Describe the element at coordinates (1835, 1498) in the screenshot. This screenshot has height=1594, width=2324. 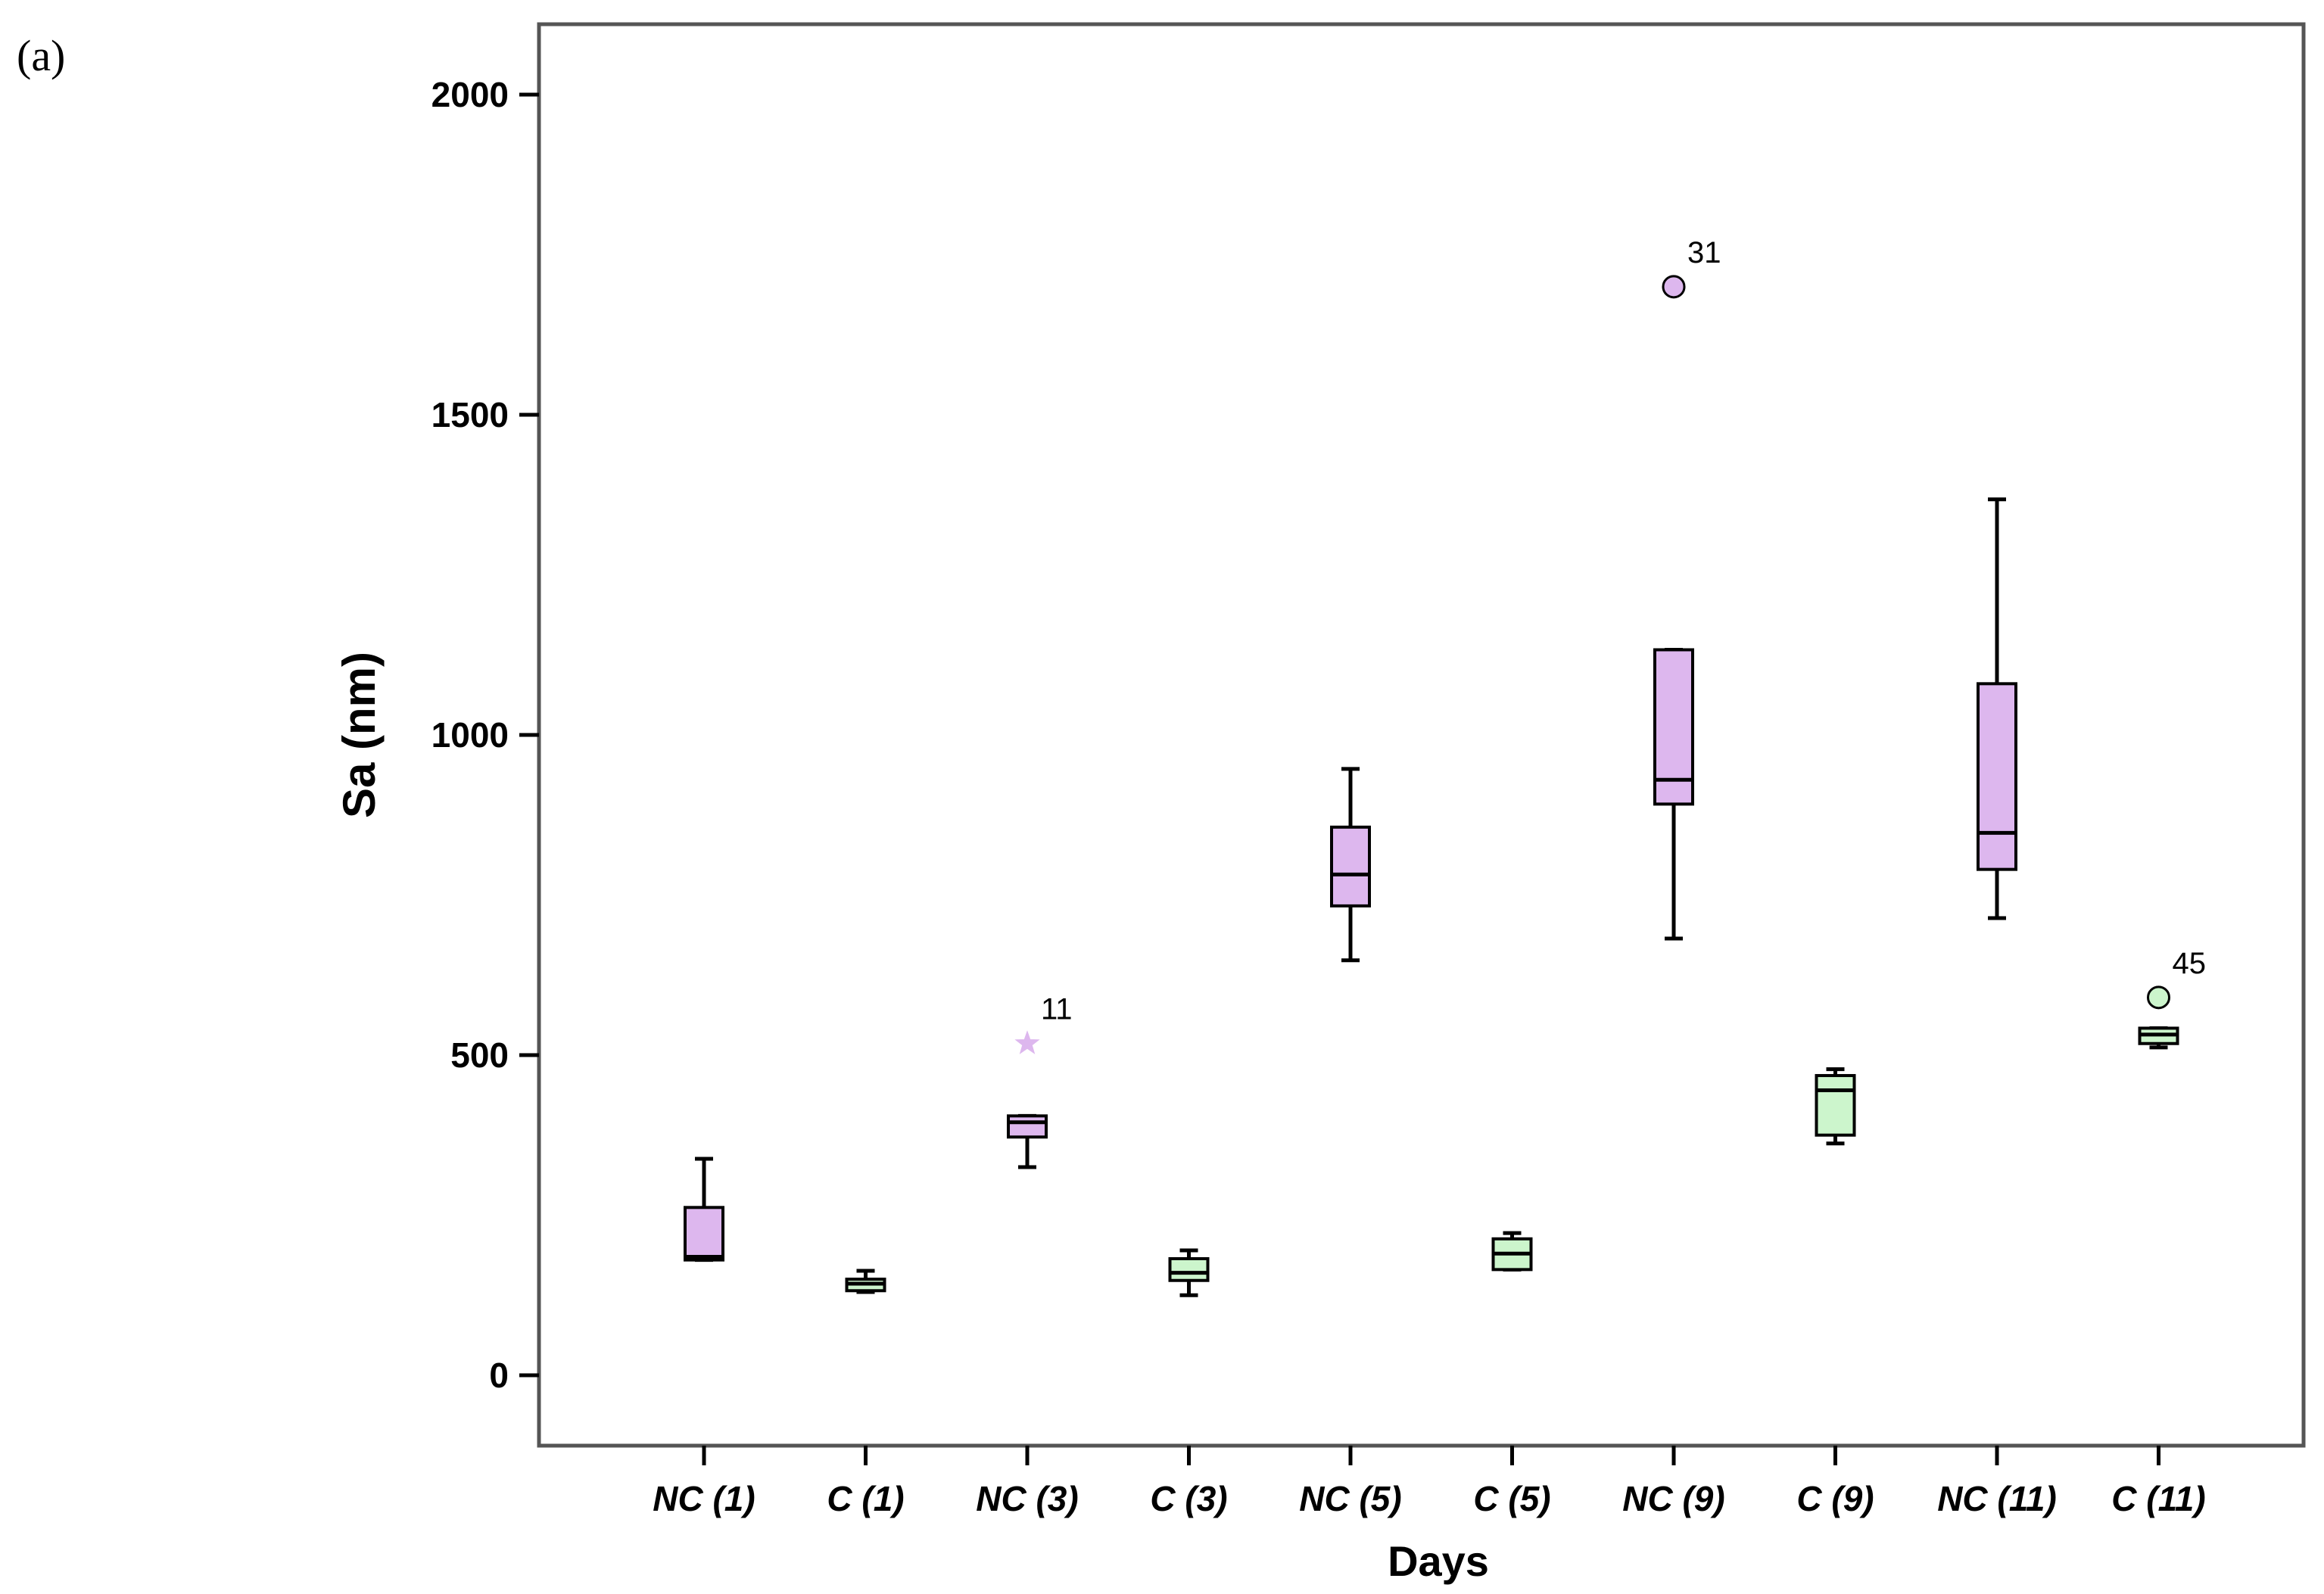
I see `x-tick-label: C (9)` at that location.